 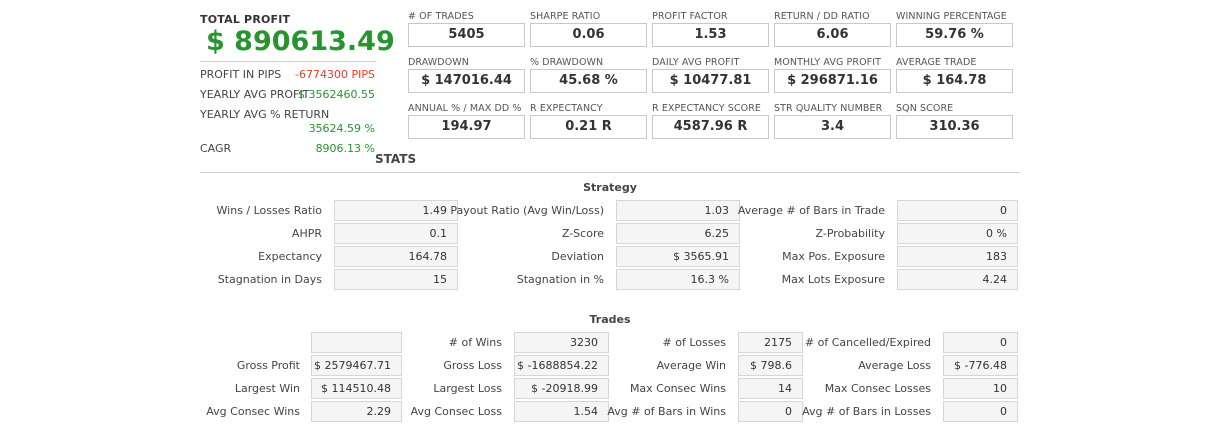 I want to click on metric-value: 4587.96 R, so click(x=710, y=127).